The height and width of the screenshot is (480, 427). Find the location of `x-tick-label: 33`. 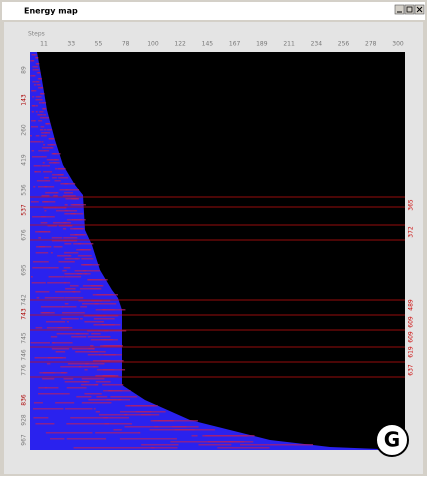

x-tick-label: 33 is located at coordinates (71, 44).